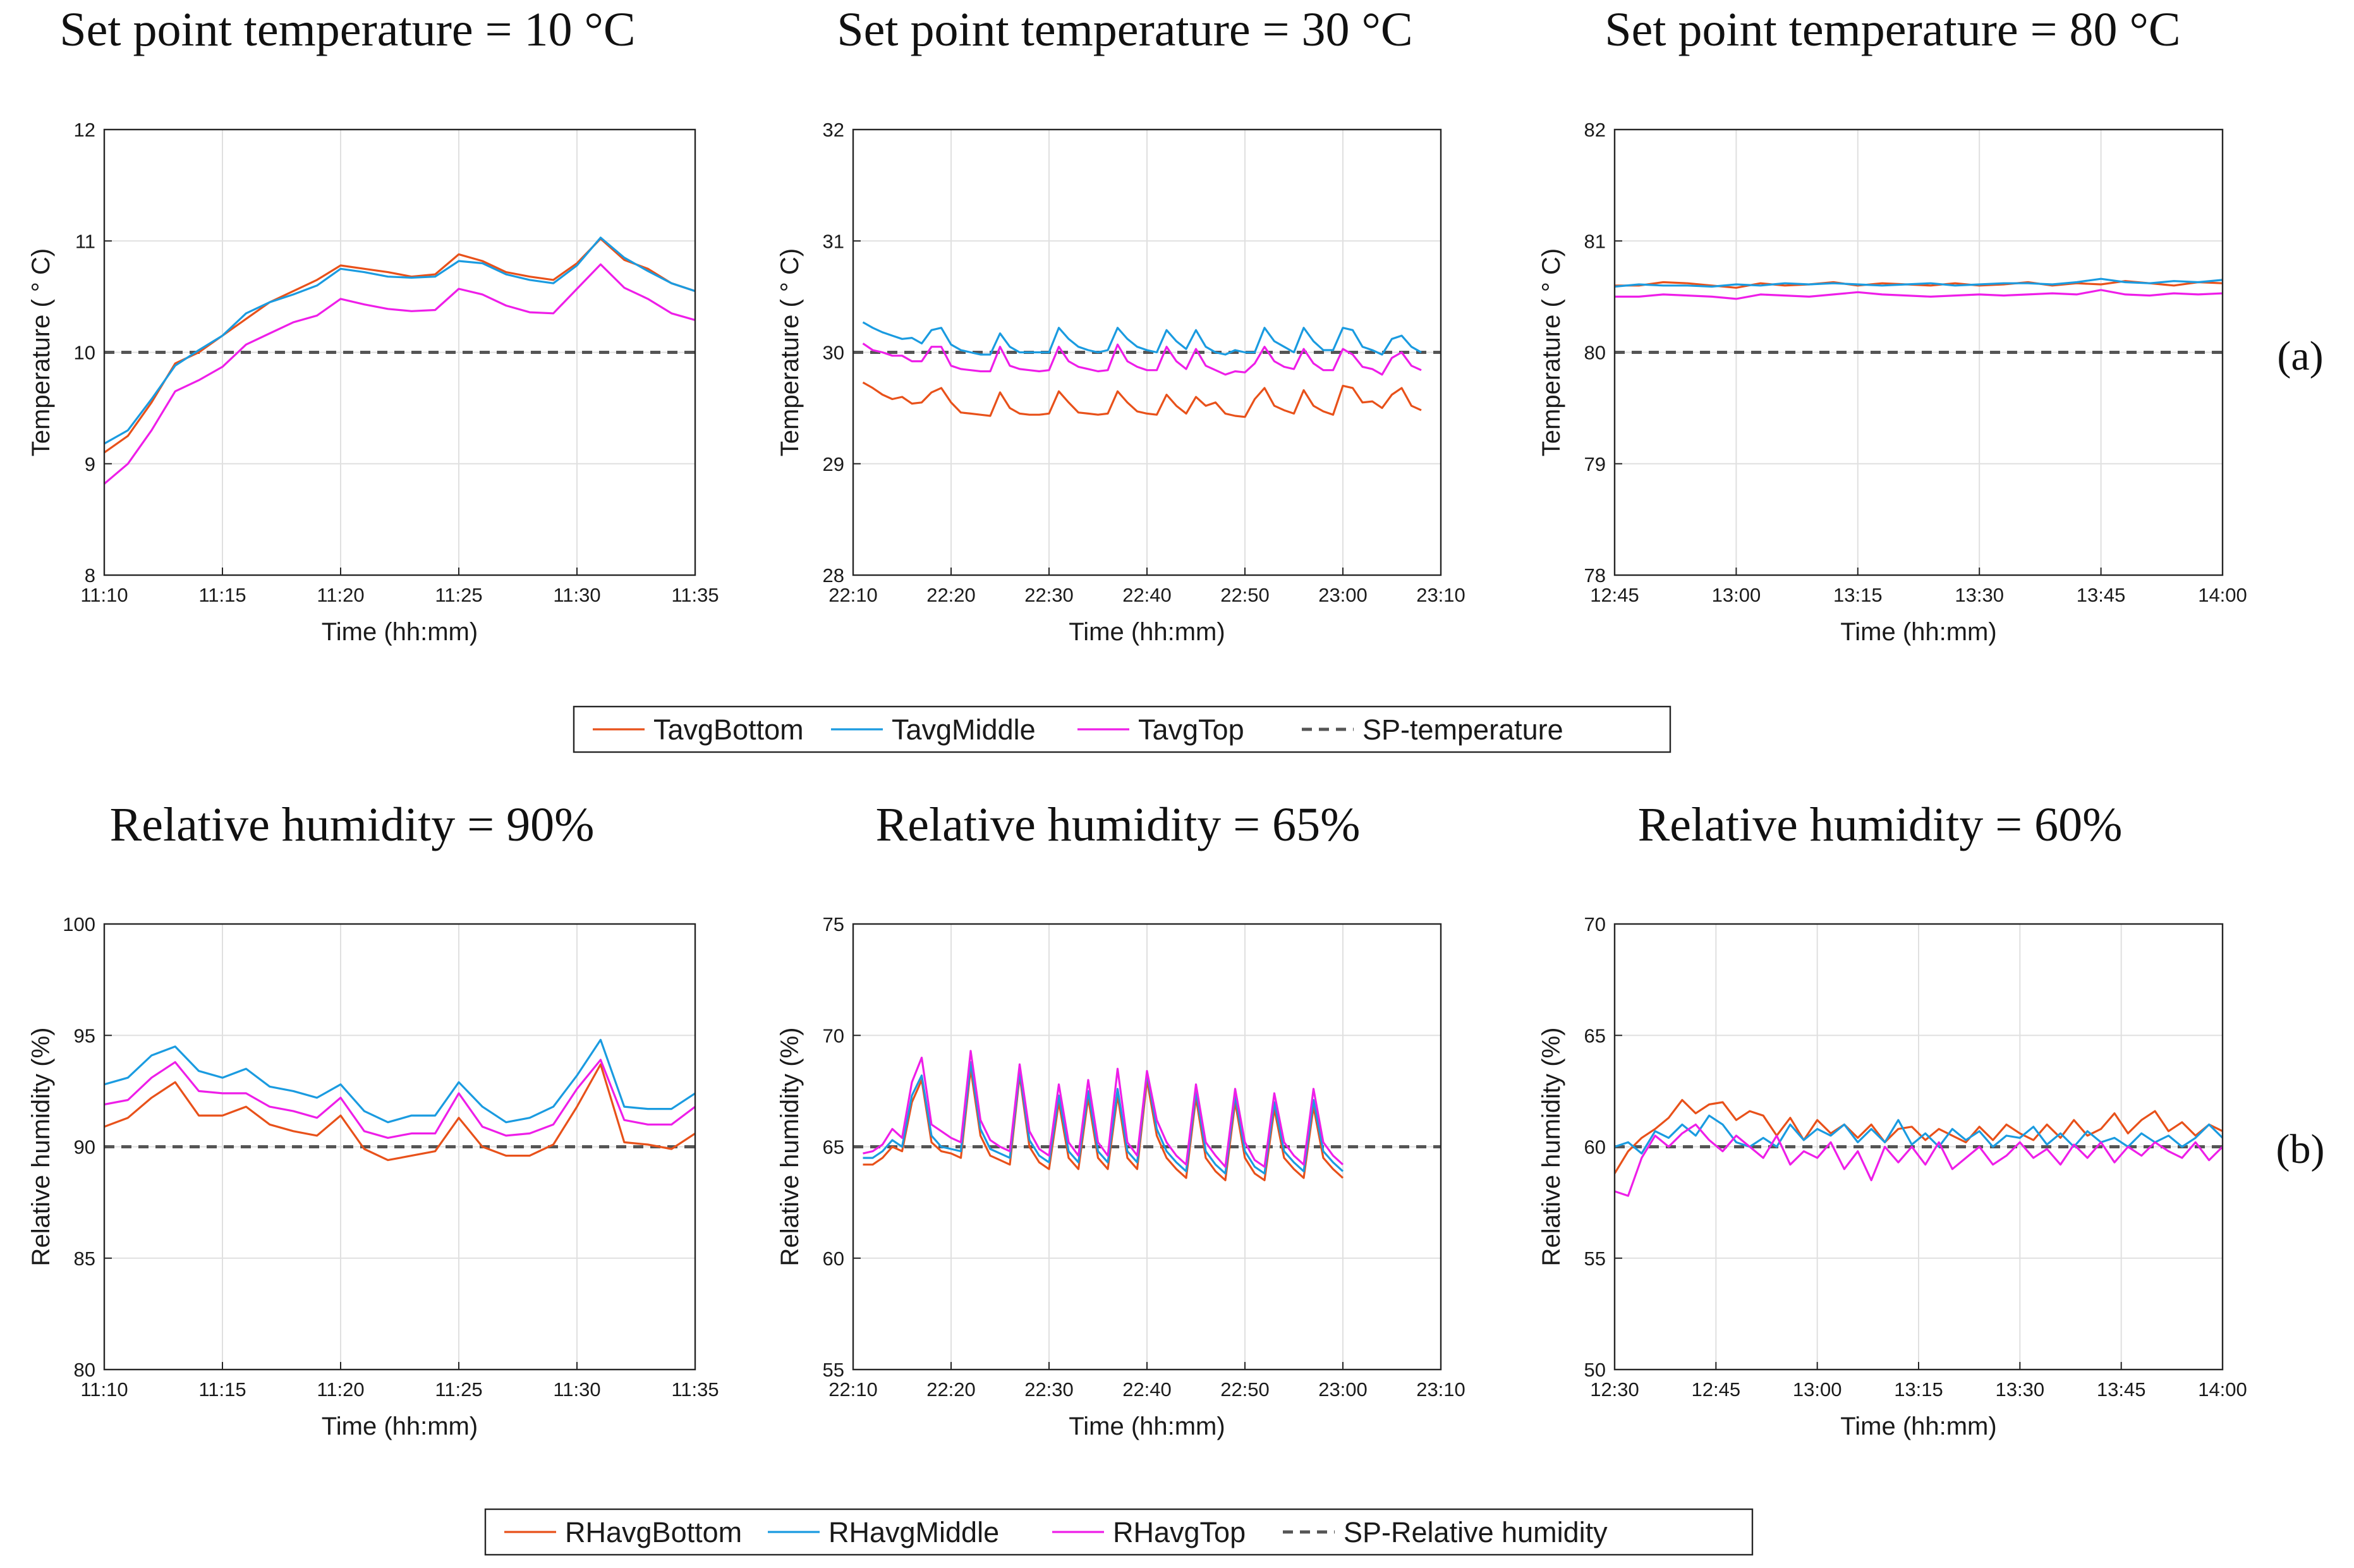 This screenshot has width=2354, height=1568. I want to click on x-tick-label: 11:15, so click(222, 595).